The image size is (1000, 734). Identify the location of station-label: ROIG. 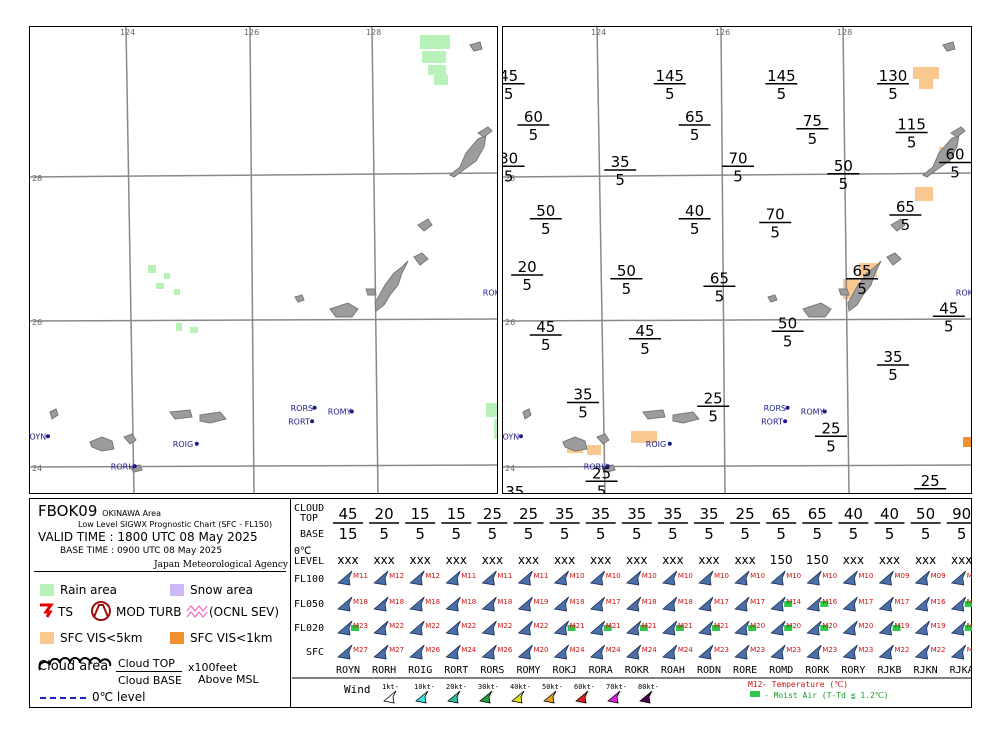
(183, 444).